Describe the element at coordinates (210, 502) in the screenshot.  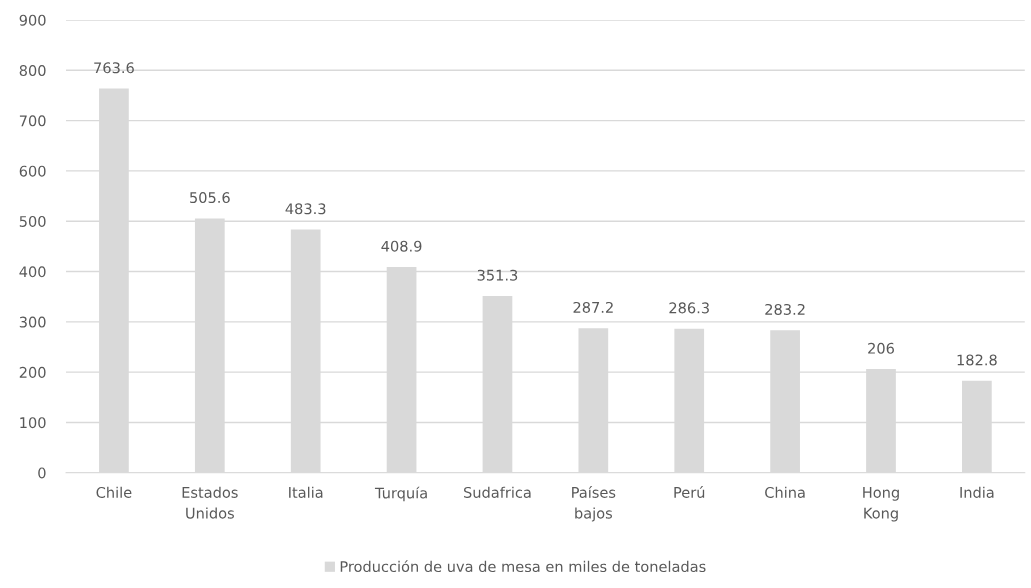
I see `x-tick-label: Estados Unidos` at that location.